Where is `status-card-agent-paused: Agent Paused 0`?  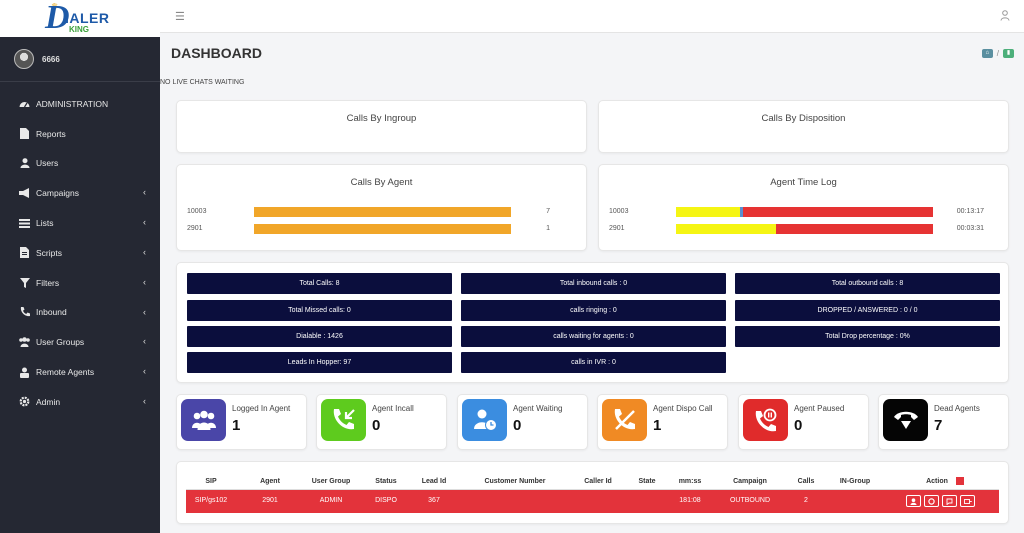 status-card-agent-paused: Agent Paused 0 is located at coordinates (803, 422).